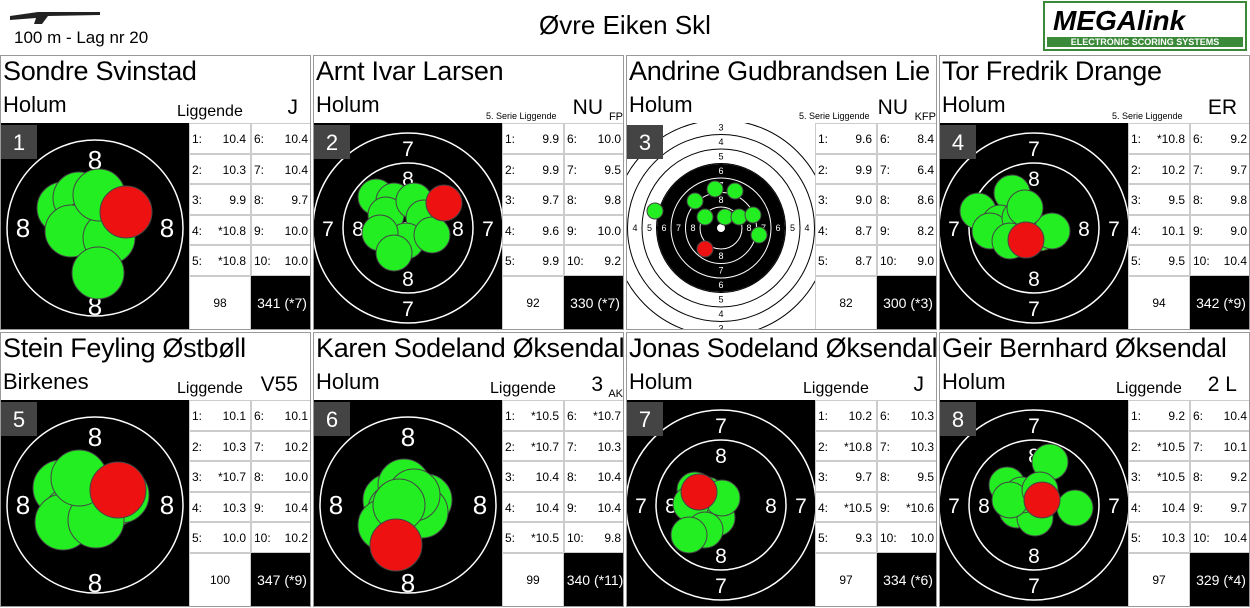  Describe the element at coordinates (533, 476) in the screenshot. I see `shot-cell: 3: 10.4` at that location.